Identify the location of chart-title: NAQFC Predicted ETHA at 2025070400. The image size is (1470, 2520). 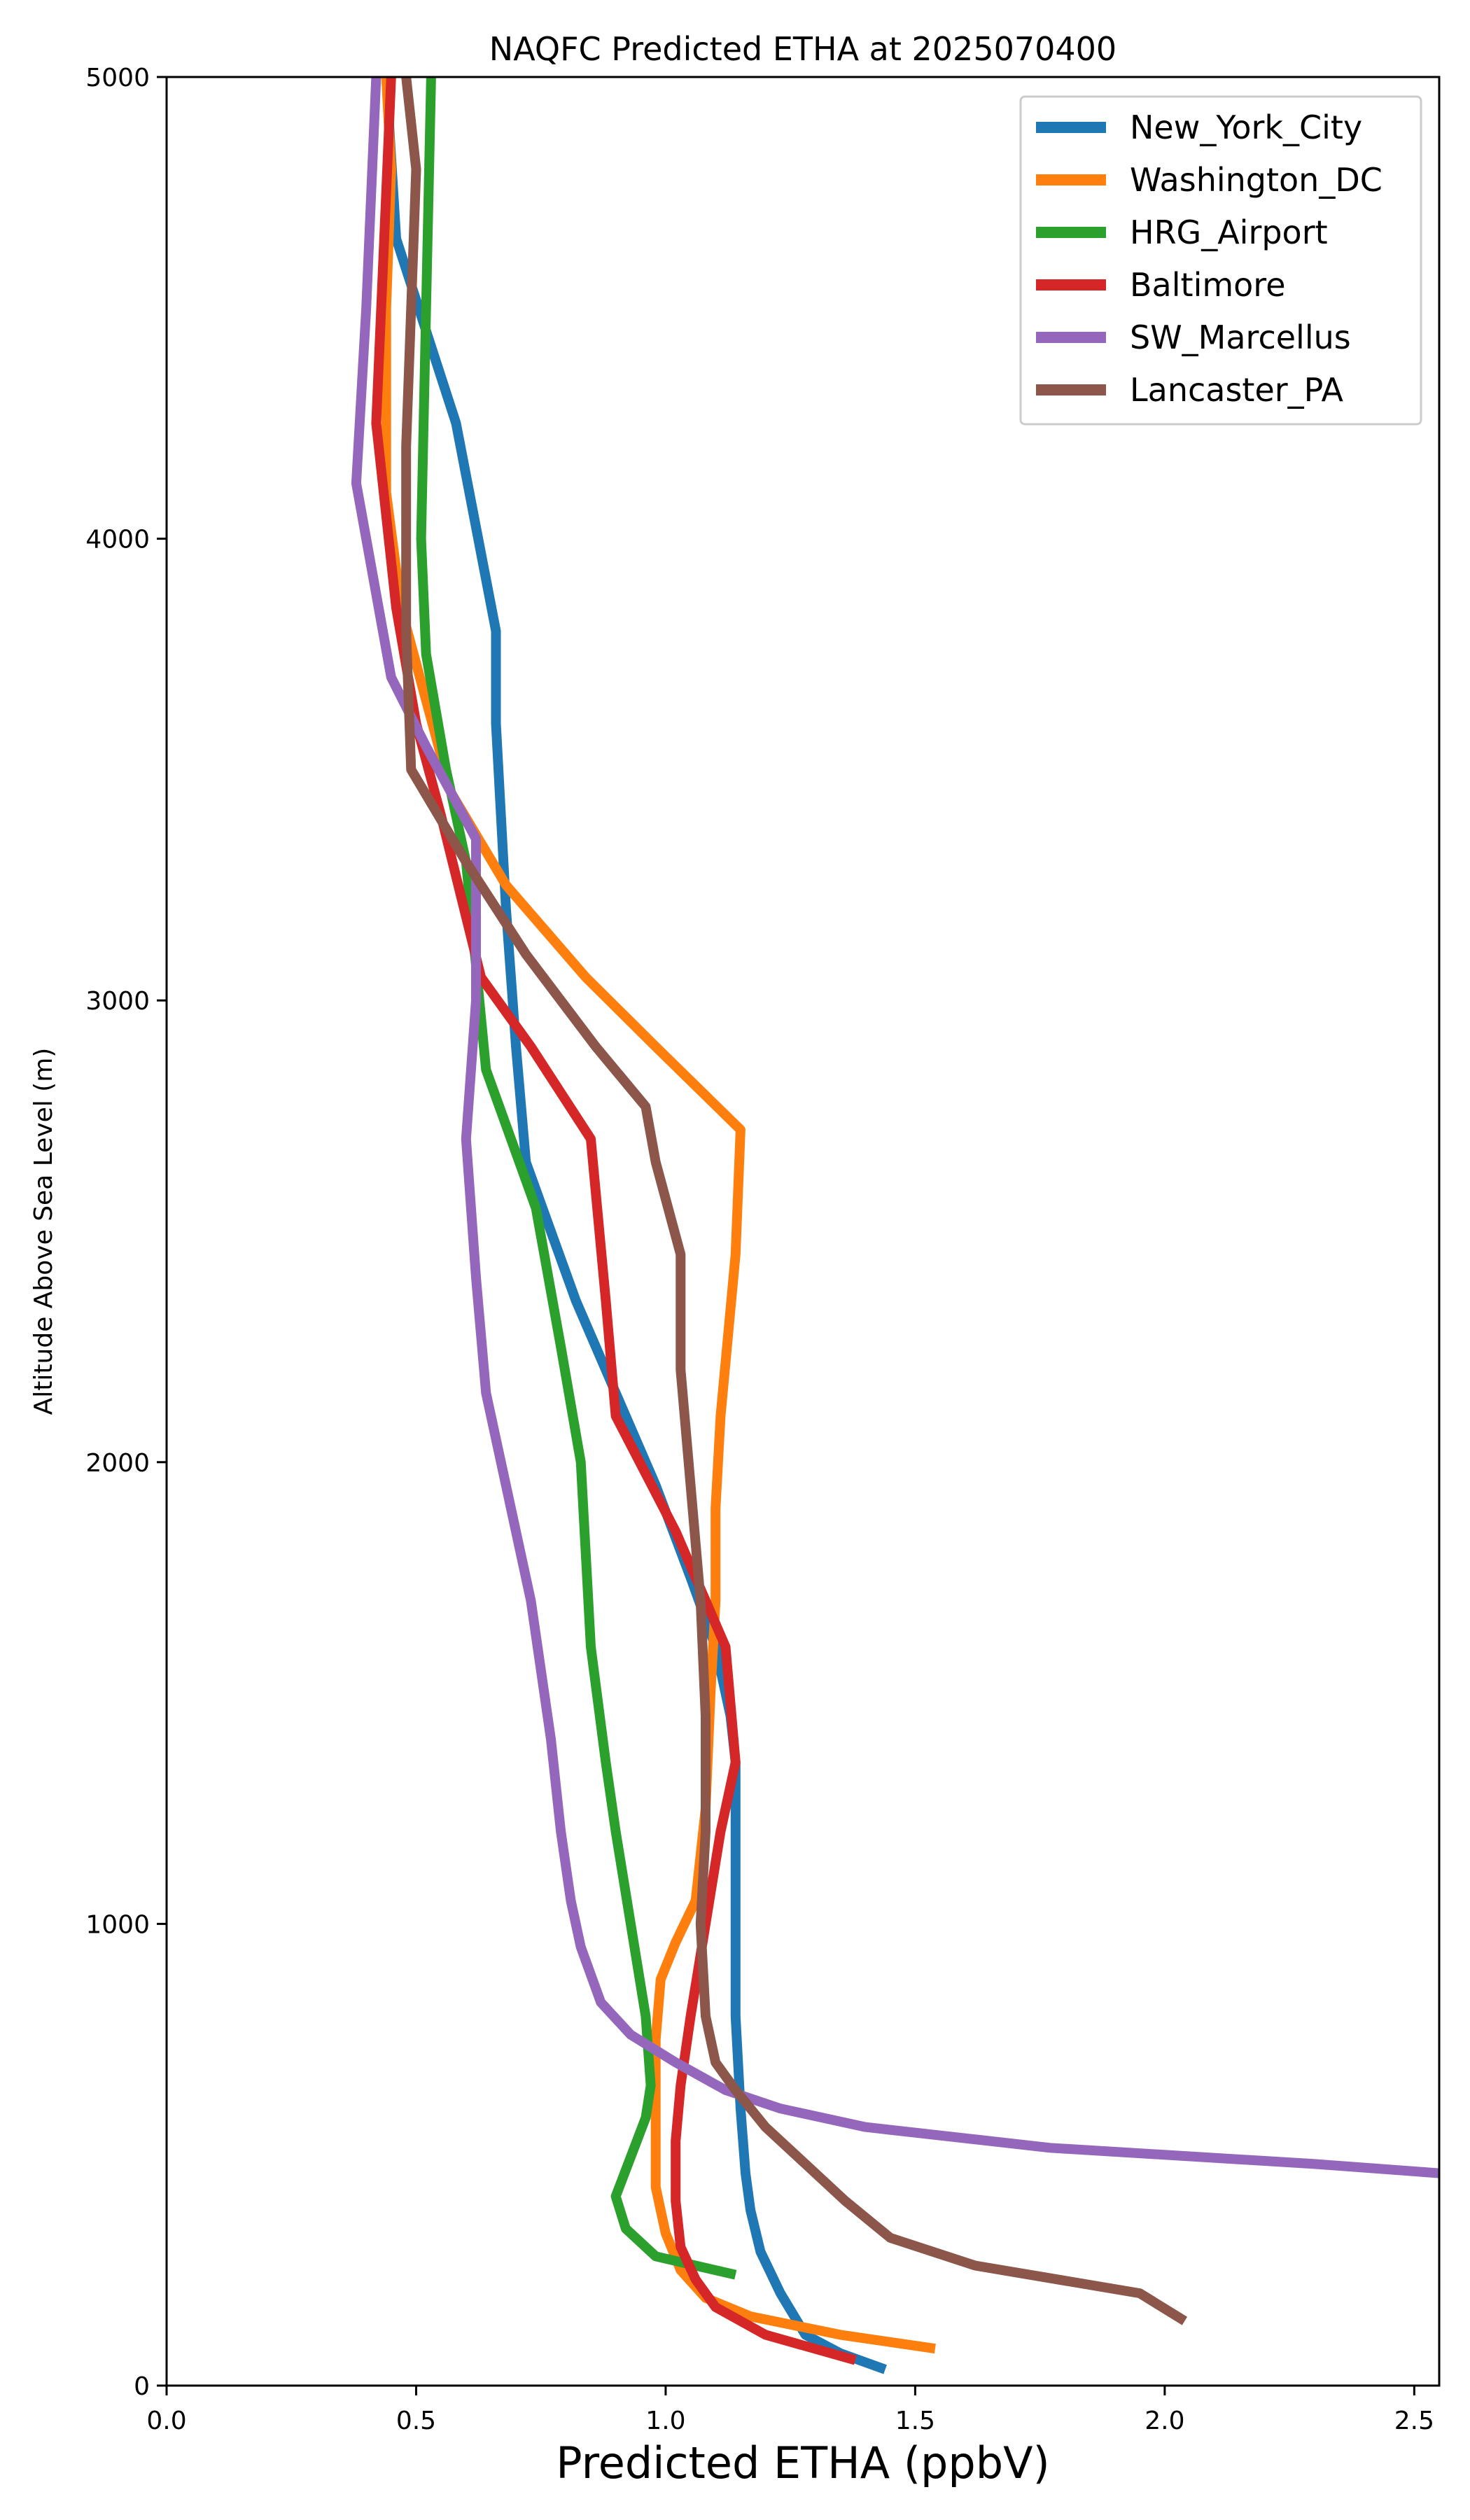
(802, 49).